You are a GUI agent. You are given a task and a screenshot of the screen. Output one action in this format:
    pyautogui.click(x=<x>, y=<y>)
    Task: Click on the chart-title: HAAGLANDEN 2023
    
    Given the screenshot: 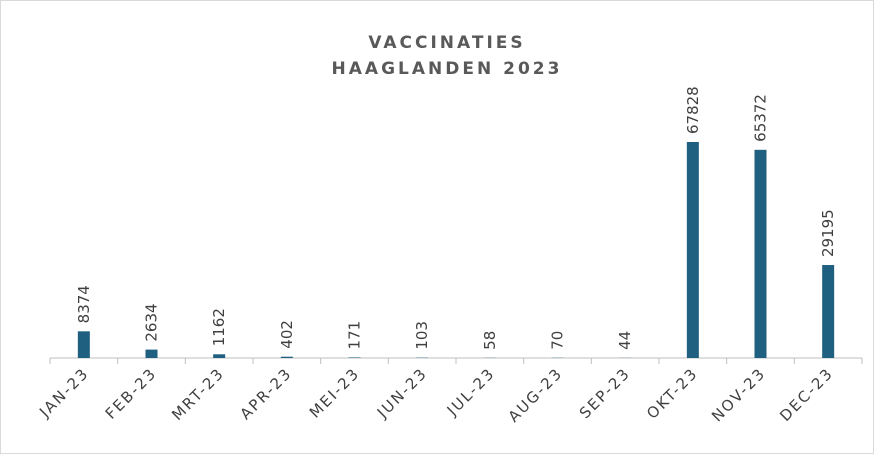 What is the action you would take?
    pyautogui.click(x=447, y=69)
    